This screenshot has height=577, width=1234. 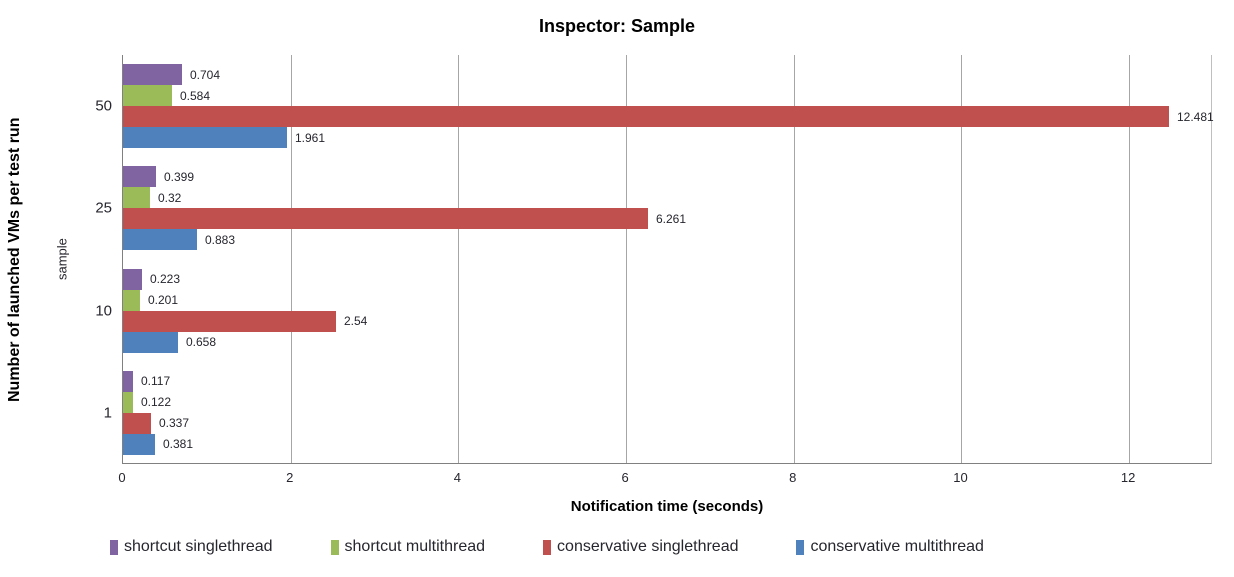 What do you see at coordinates (122, 477) in the screenshot?
I see `x-tick-label: 0` at bounding box center [122, 477].